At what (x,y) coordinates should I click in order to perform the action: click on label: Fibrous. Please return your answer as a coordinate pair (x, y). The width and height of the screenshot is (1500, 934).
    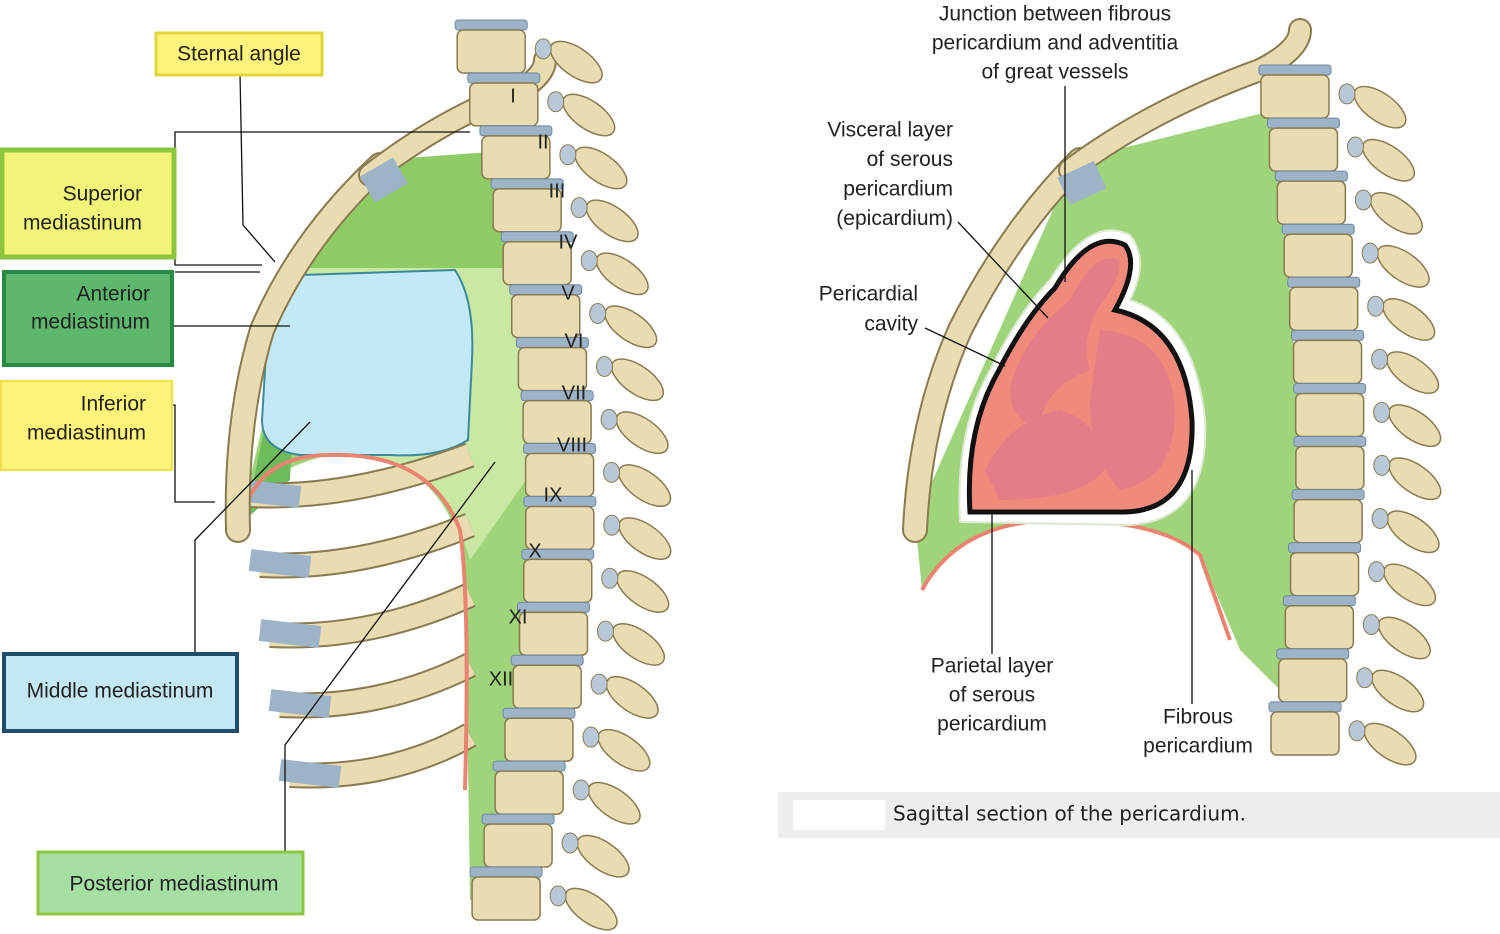
    Looking at the image, I should click on (1198, 717).